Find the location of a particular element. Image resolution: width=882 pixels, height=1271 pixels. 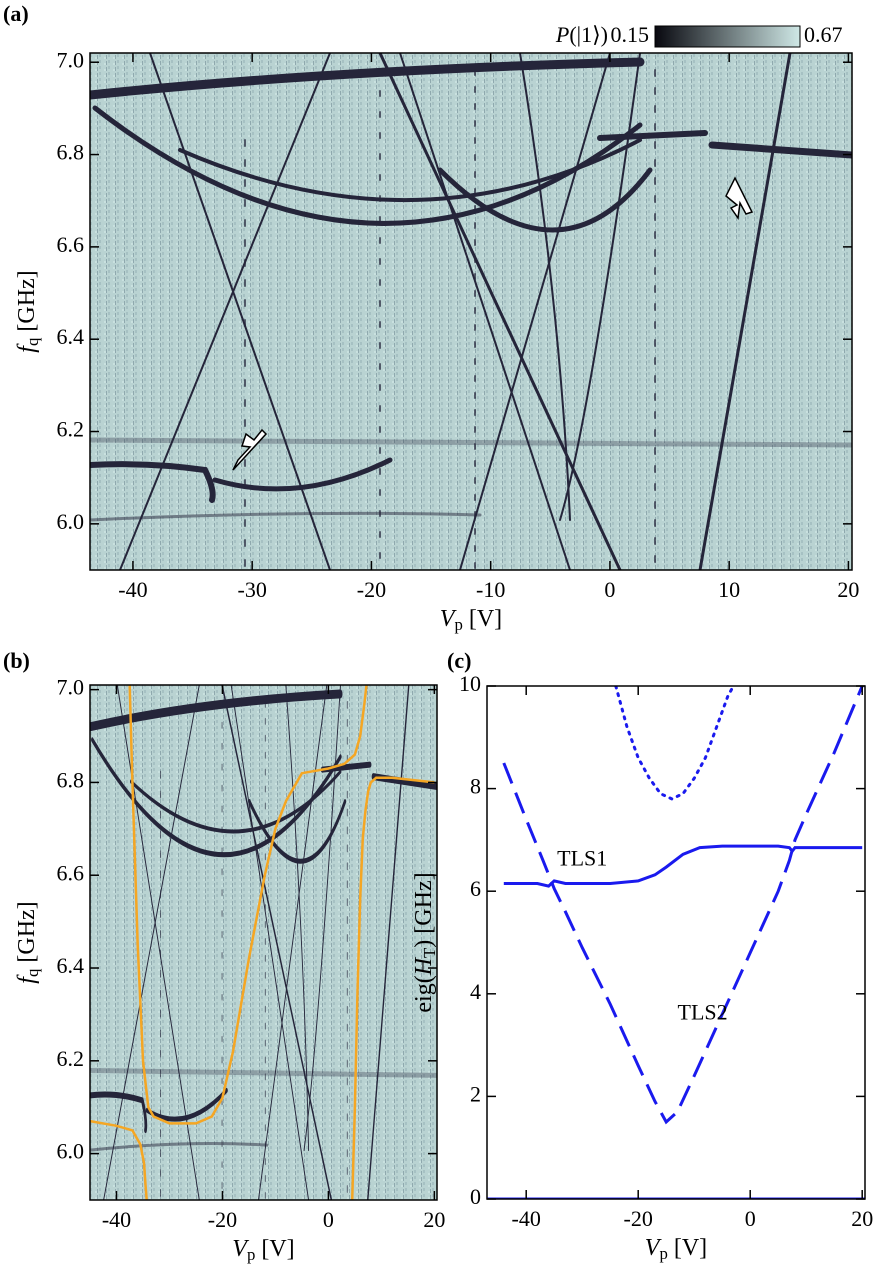

y-tick-label: 6 is located at coordinates (475, 888).